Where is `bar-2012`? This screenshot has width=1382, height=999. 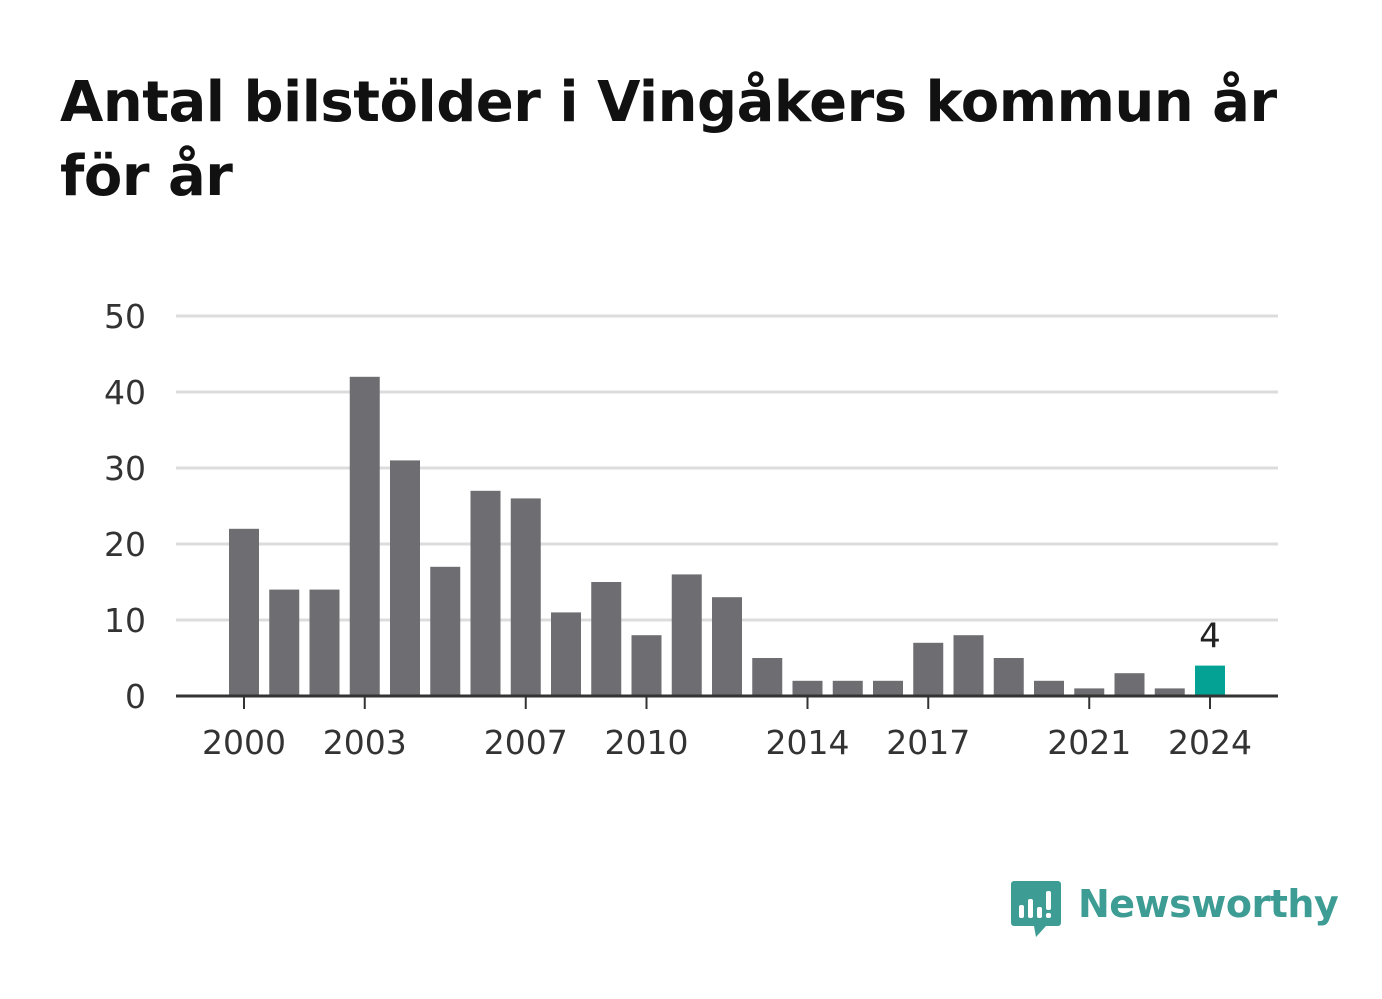
bar-2012 is located at coordinates (727, 646).